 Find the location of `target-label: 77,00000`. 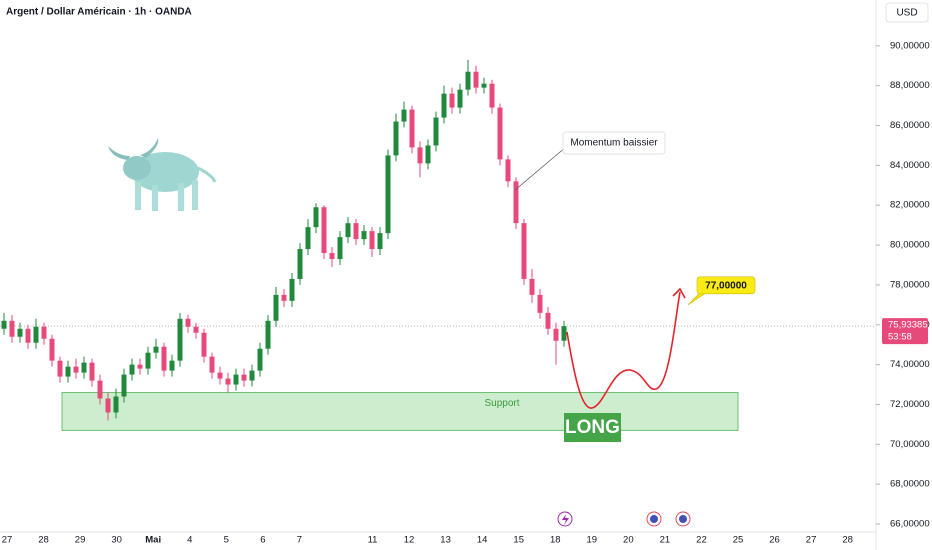

target-label: 77,00000 is located at coordinates (726, 285).